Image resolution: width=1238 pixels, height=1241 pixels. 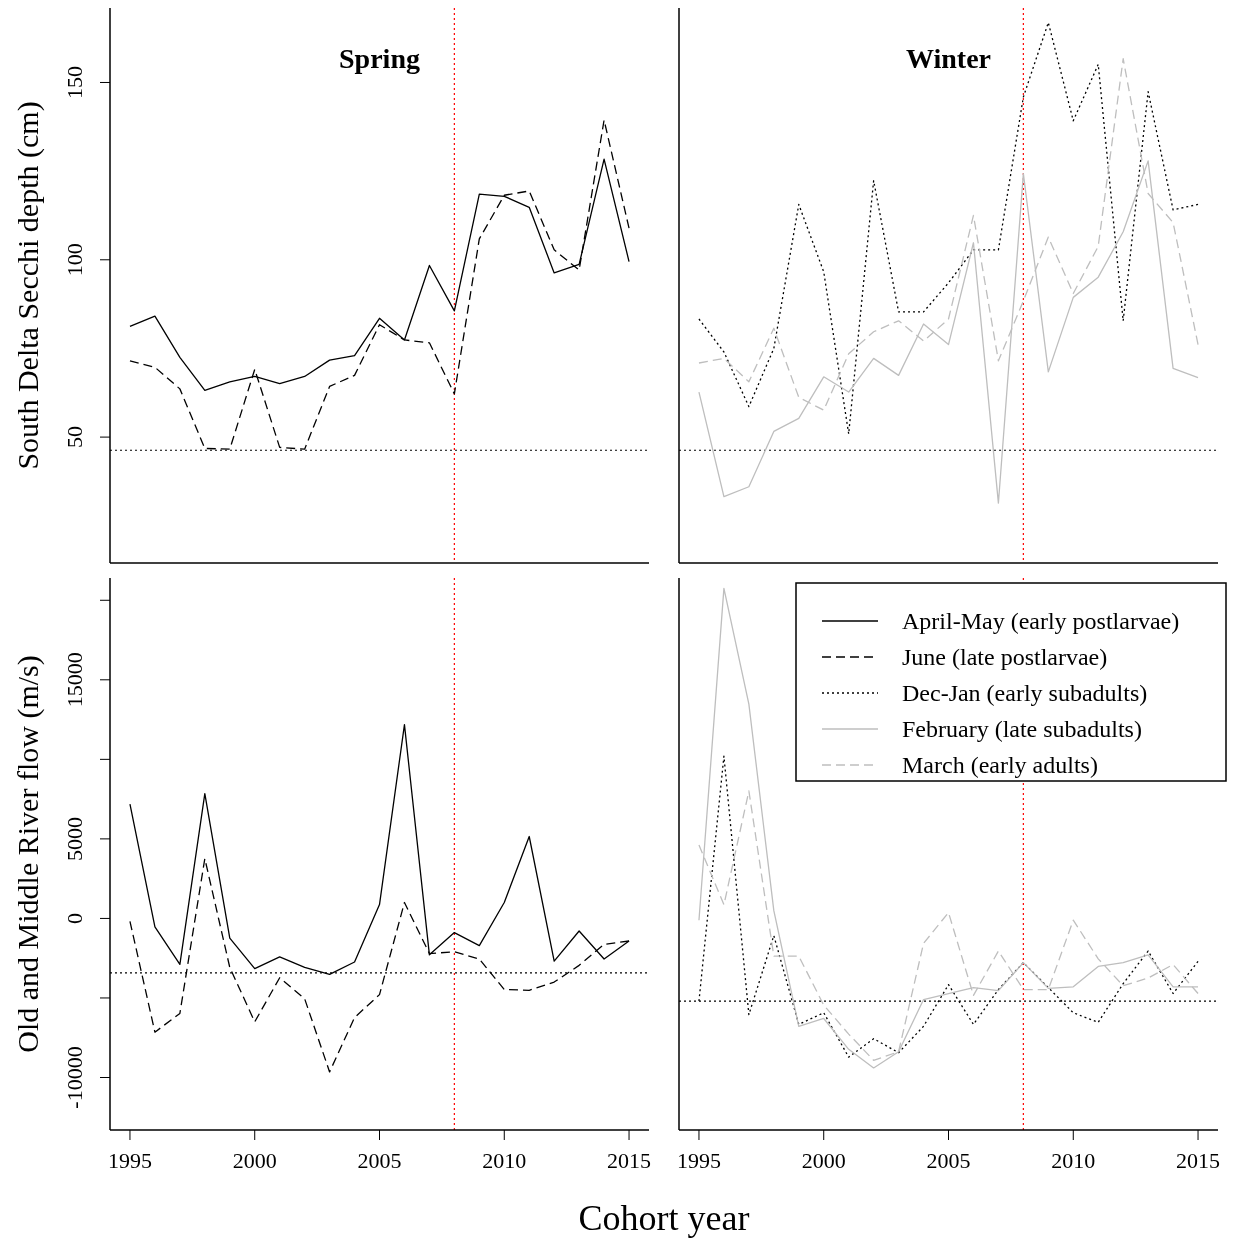 I want to click on x-axis-title: Cohort year, so click(x=664, y=1218).